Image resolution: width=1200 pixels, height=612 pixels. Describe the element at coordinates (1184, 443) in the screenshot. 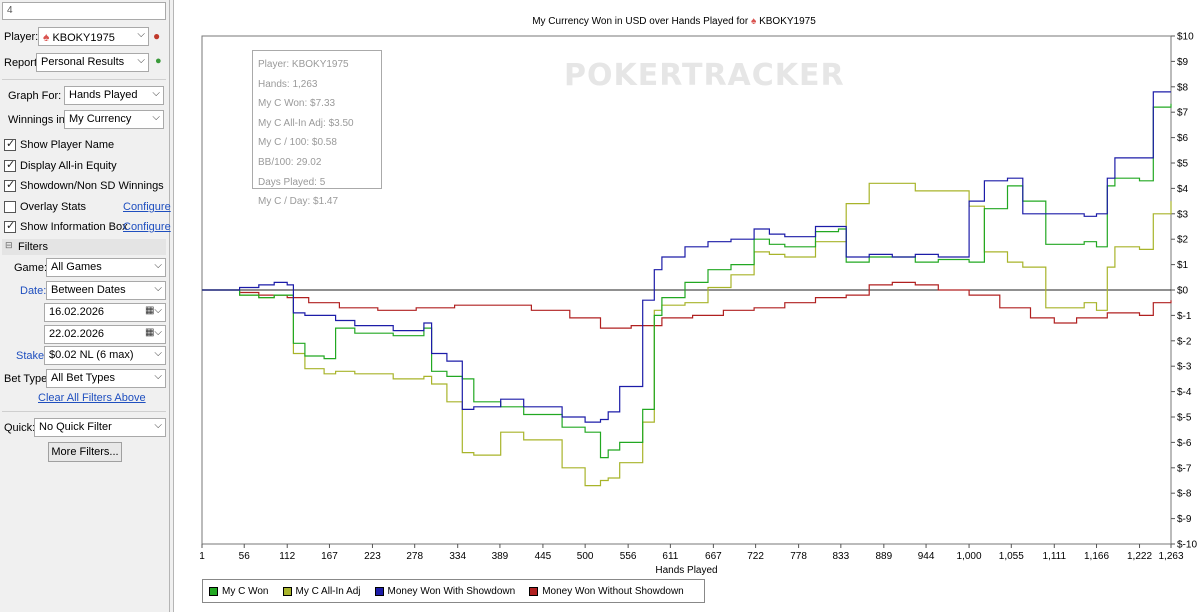

I see `y-tick-label: $-6` at that location.